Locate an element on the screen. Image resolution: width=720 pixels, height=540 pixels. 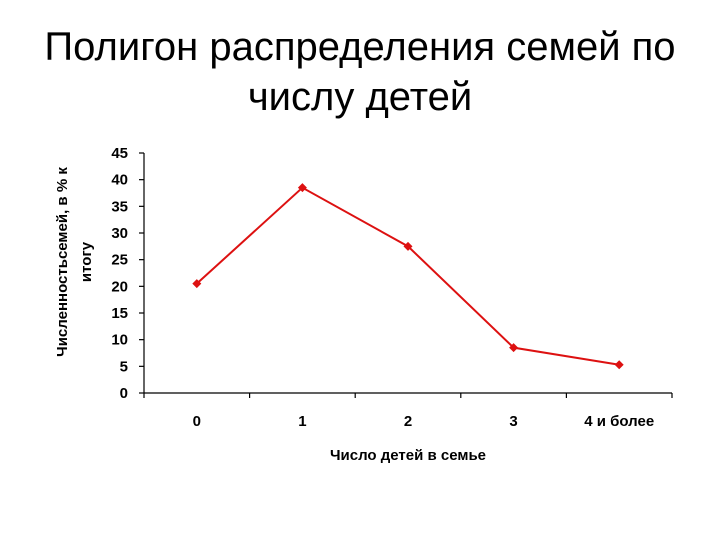
y-tick-label: 15 is located at coordinates (119, 313).